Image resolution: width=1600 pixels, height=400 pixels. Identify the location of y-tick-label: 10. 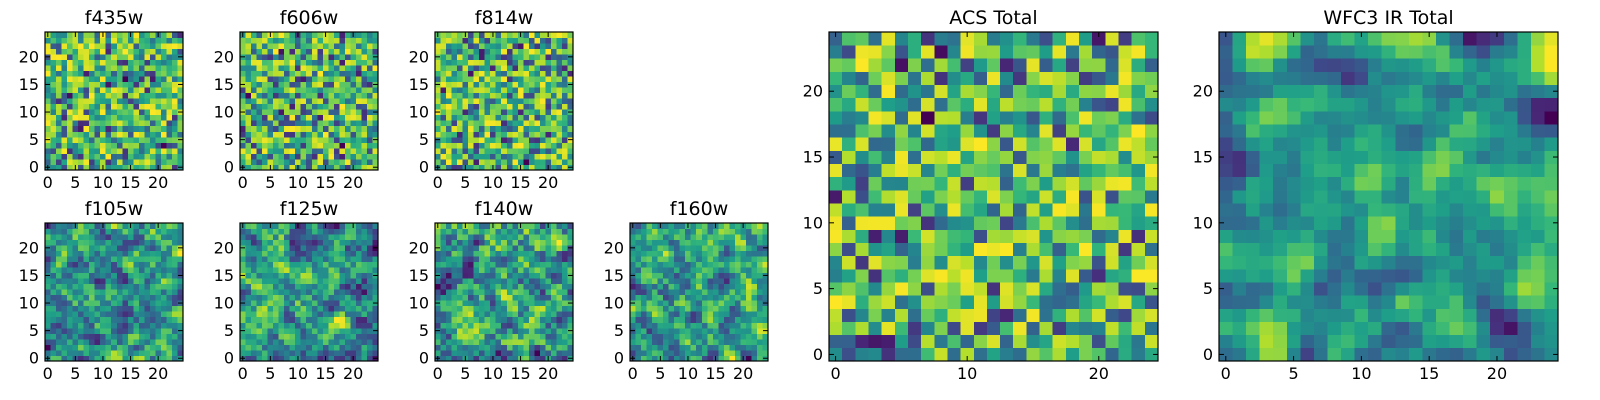
(224, 112).